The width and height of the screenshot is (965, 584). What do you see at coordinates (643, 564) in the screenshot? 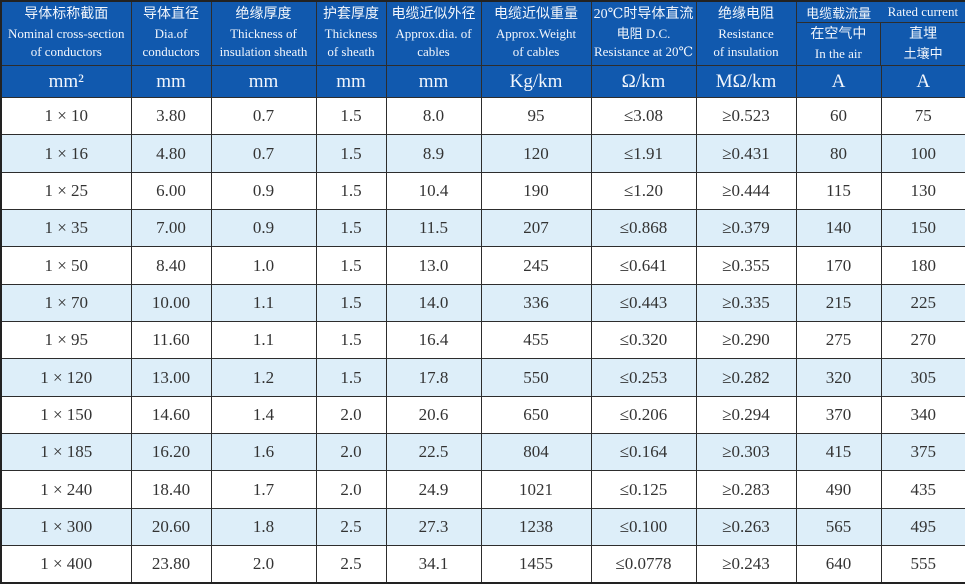
I see `table-cell: ≤0.0778` at bounding box center [643, 564].